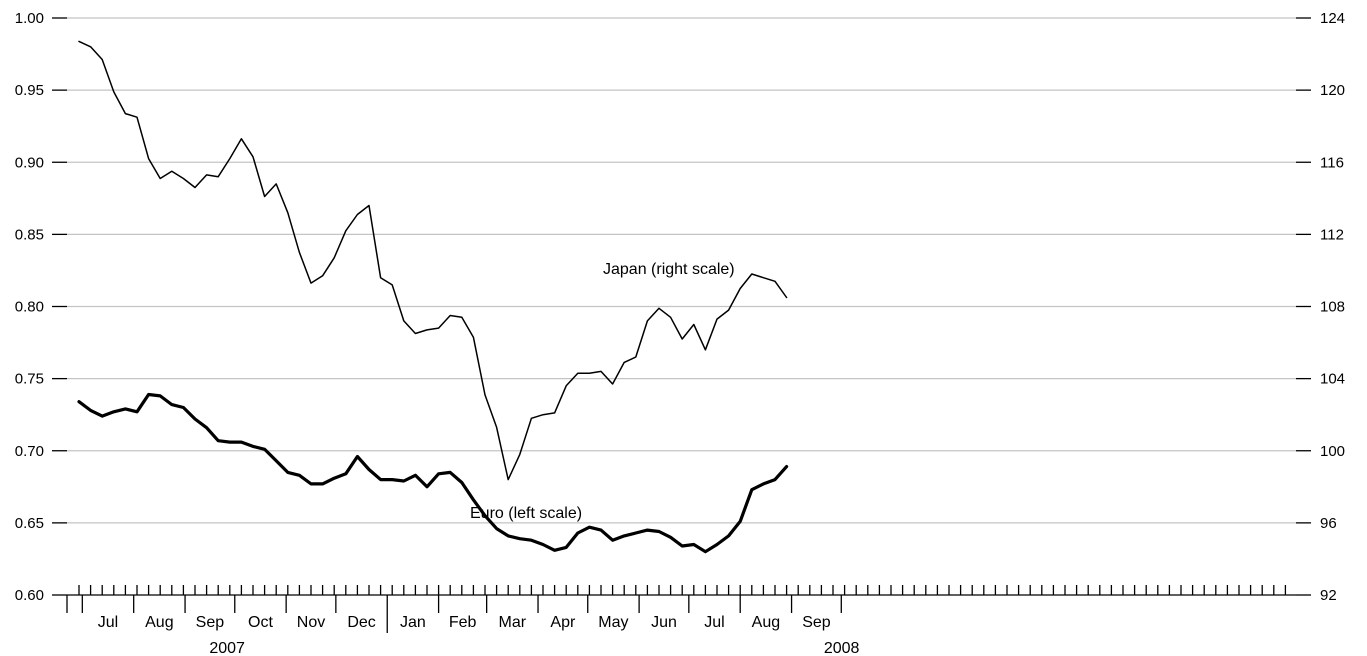 The image size is (1367, 656). Describe the element at coordinates (29, 523) in the screenshot. I see `left-tick-label: 0.65` at that location.